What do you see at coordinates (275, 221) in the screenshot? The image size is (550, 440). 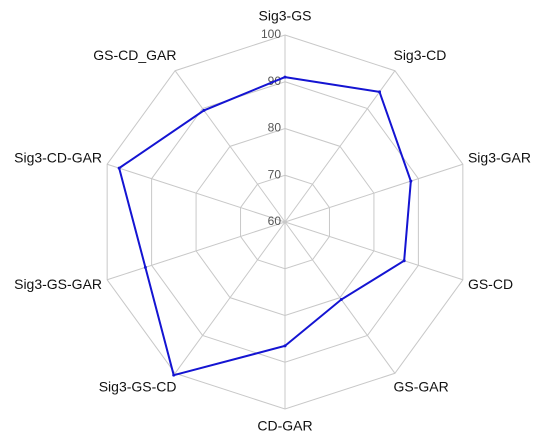 I see `tick-label: 60` at bounding box center [275, 221].